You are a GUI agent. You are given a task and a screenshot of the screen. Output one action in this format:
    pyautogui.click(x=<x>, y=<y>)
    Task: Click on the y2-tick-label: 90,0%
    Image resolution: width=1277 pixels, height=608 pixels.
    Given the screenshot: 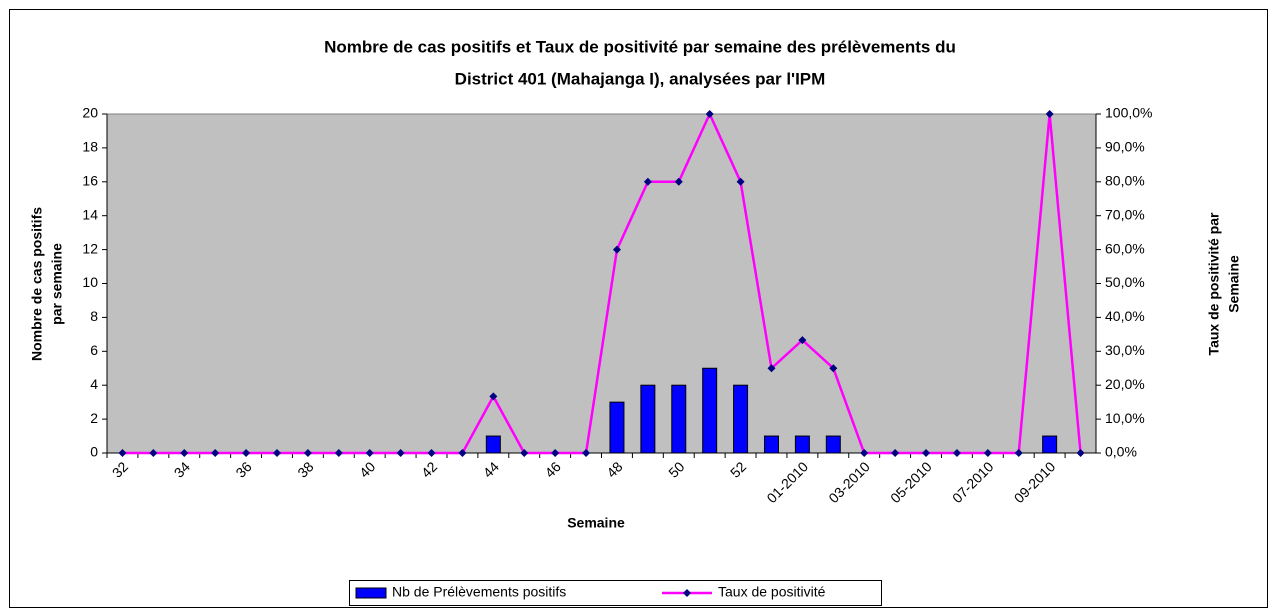 What is the action you would take?
    pyautogui.click(x=1125, y=147)
    